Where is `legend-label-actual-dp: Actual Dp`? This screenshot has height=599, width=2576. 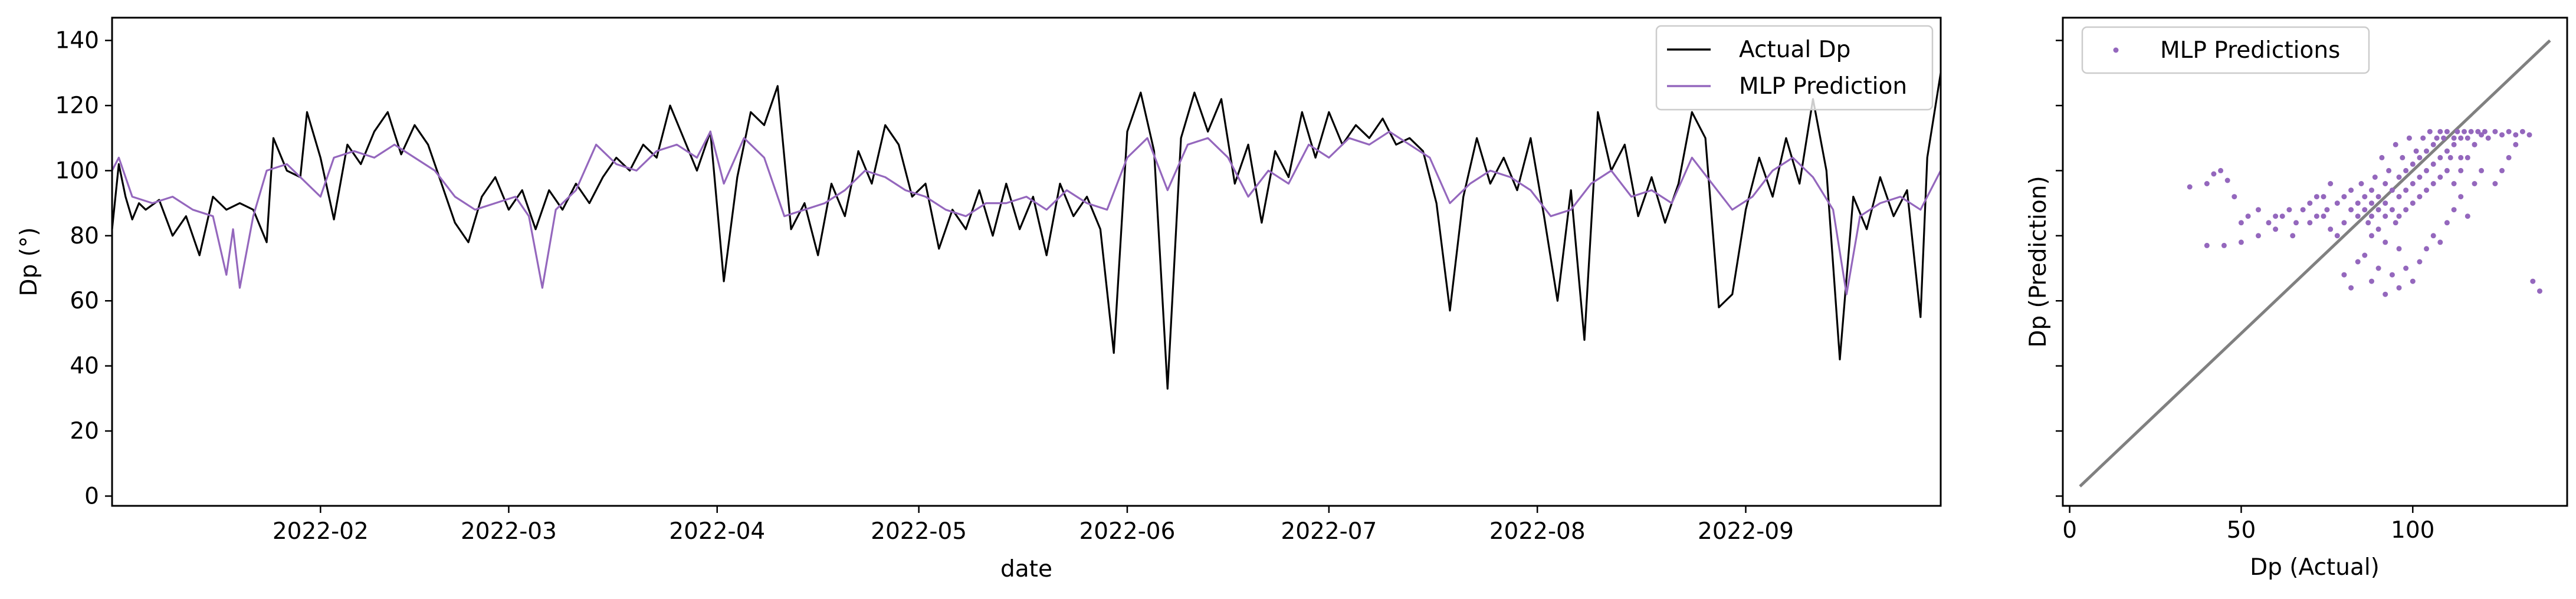
legend-label-actual-dp: Actual Dp is located at coordinates (1794, 50).